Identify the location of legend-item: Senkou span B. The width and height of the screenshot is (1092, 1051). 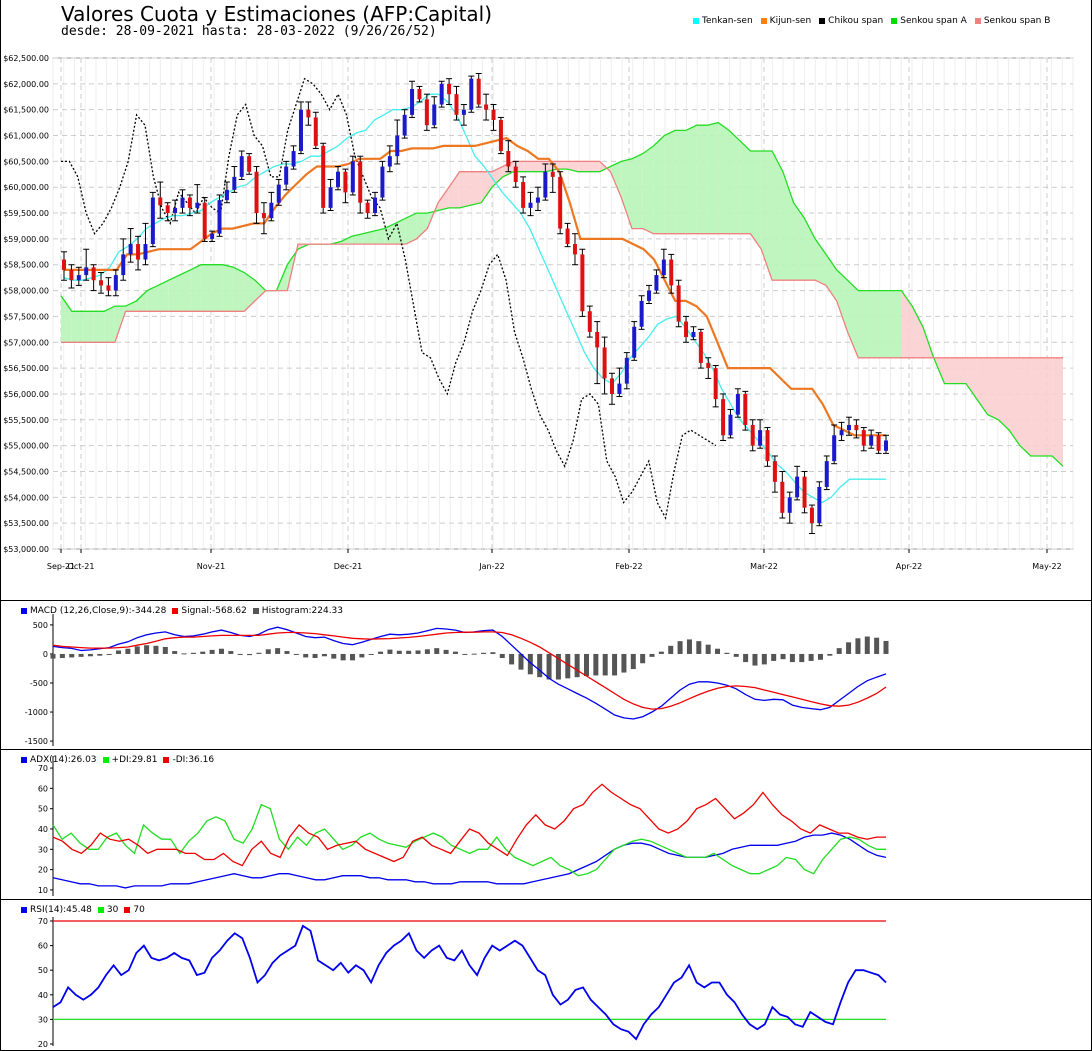
(1012, 21).